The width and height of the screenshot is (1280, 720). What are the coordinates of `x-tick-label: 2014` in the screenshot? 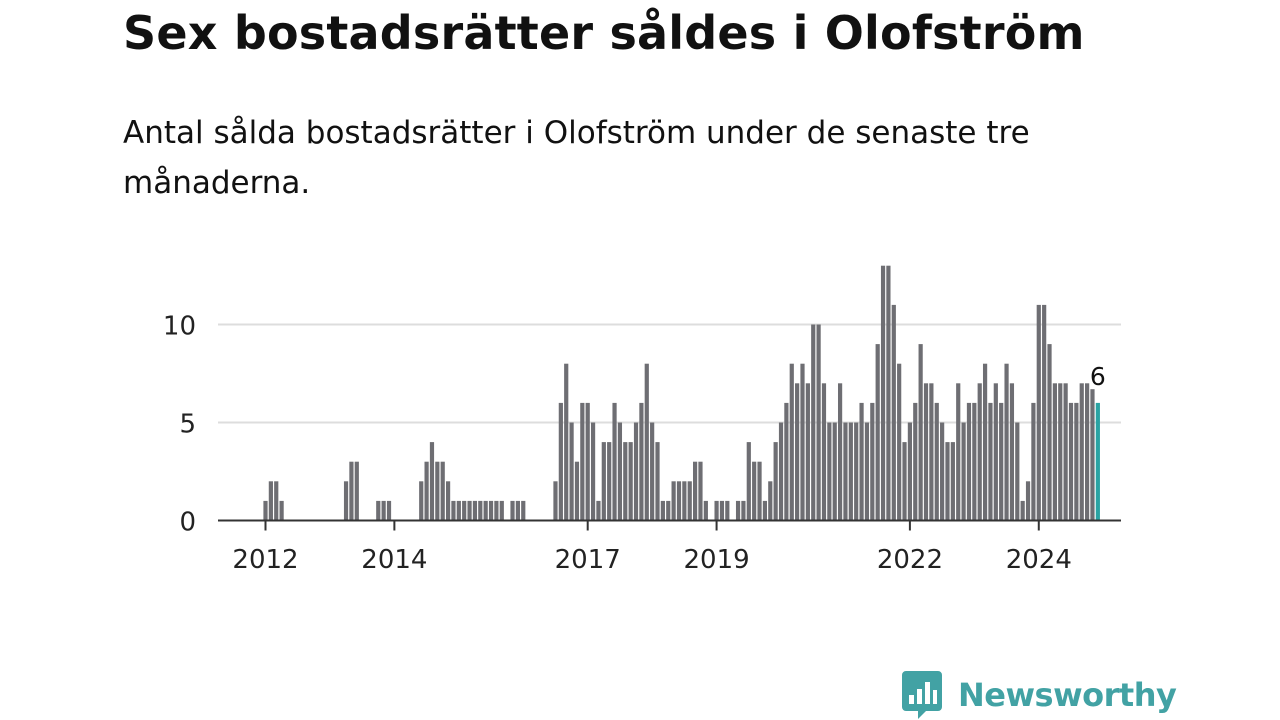 It's located at (394, 560).